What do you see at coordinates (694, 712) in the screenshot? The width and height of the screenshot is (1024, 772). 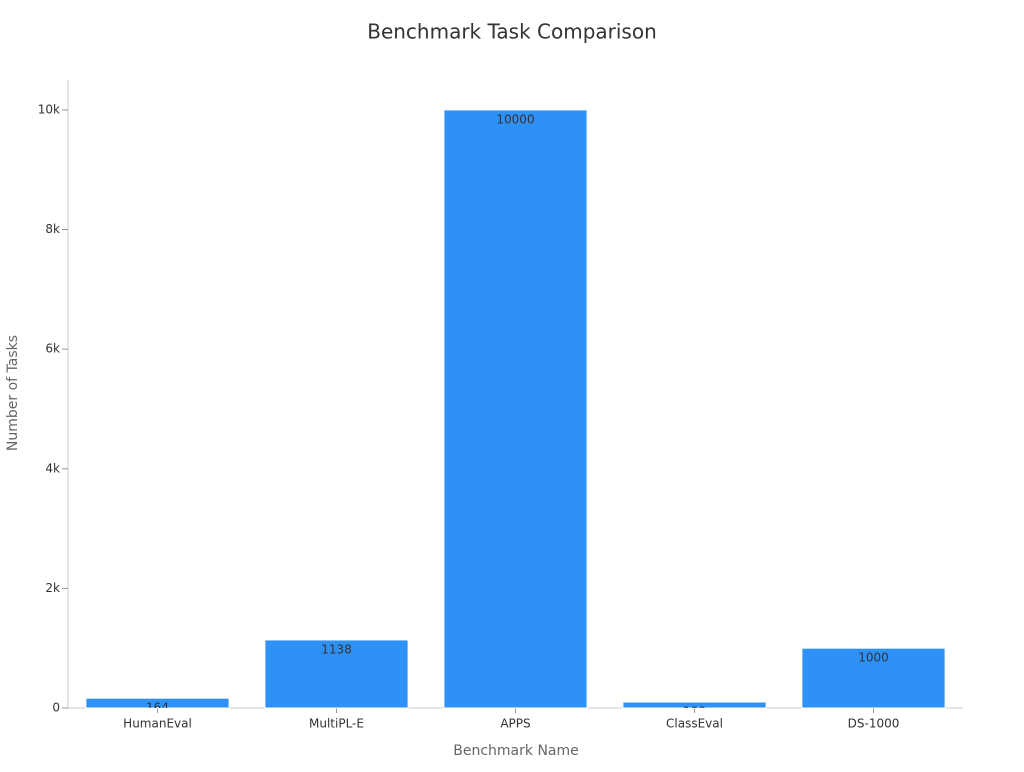 I see `data-label: 100` at bounding box center [694, 712].